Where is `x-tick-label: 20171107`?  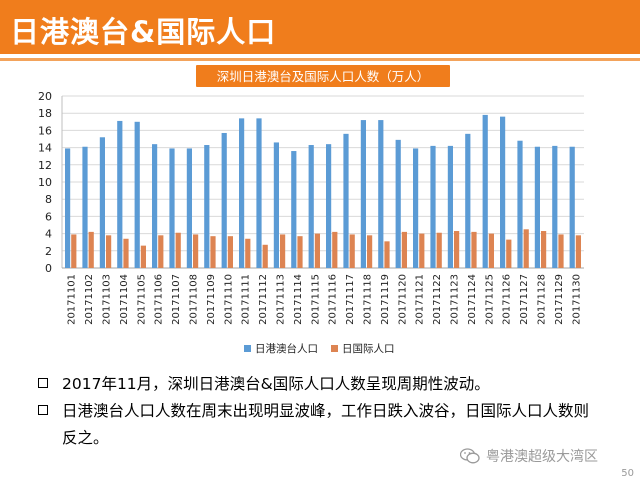
x-tick-label: 20171107 is located at coordinates (176, 299).